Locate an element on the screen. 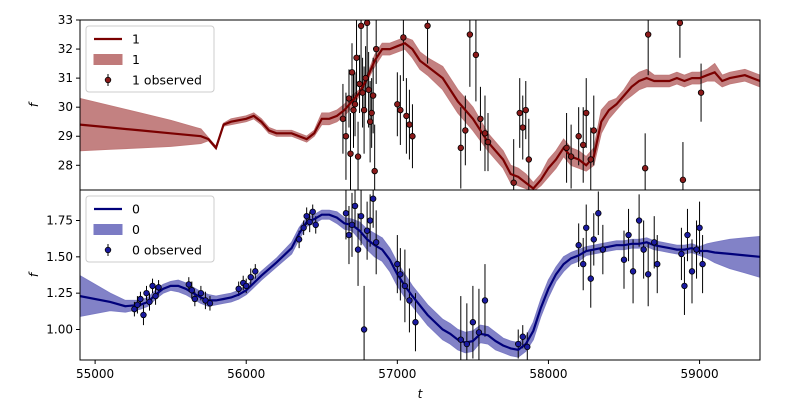 The image size is (800, 400). y-tick-label: 1.25 is located at coordinates (59, 293).